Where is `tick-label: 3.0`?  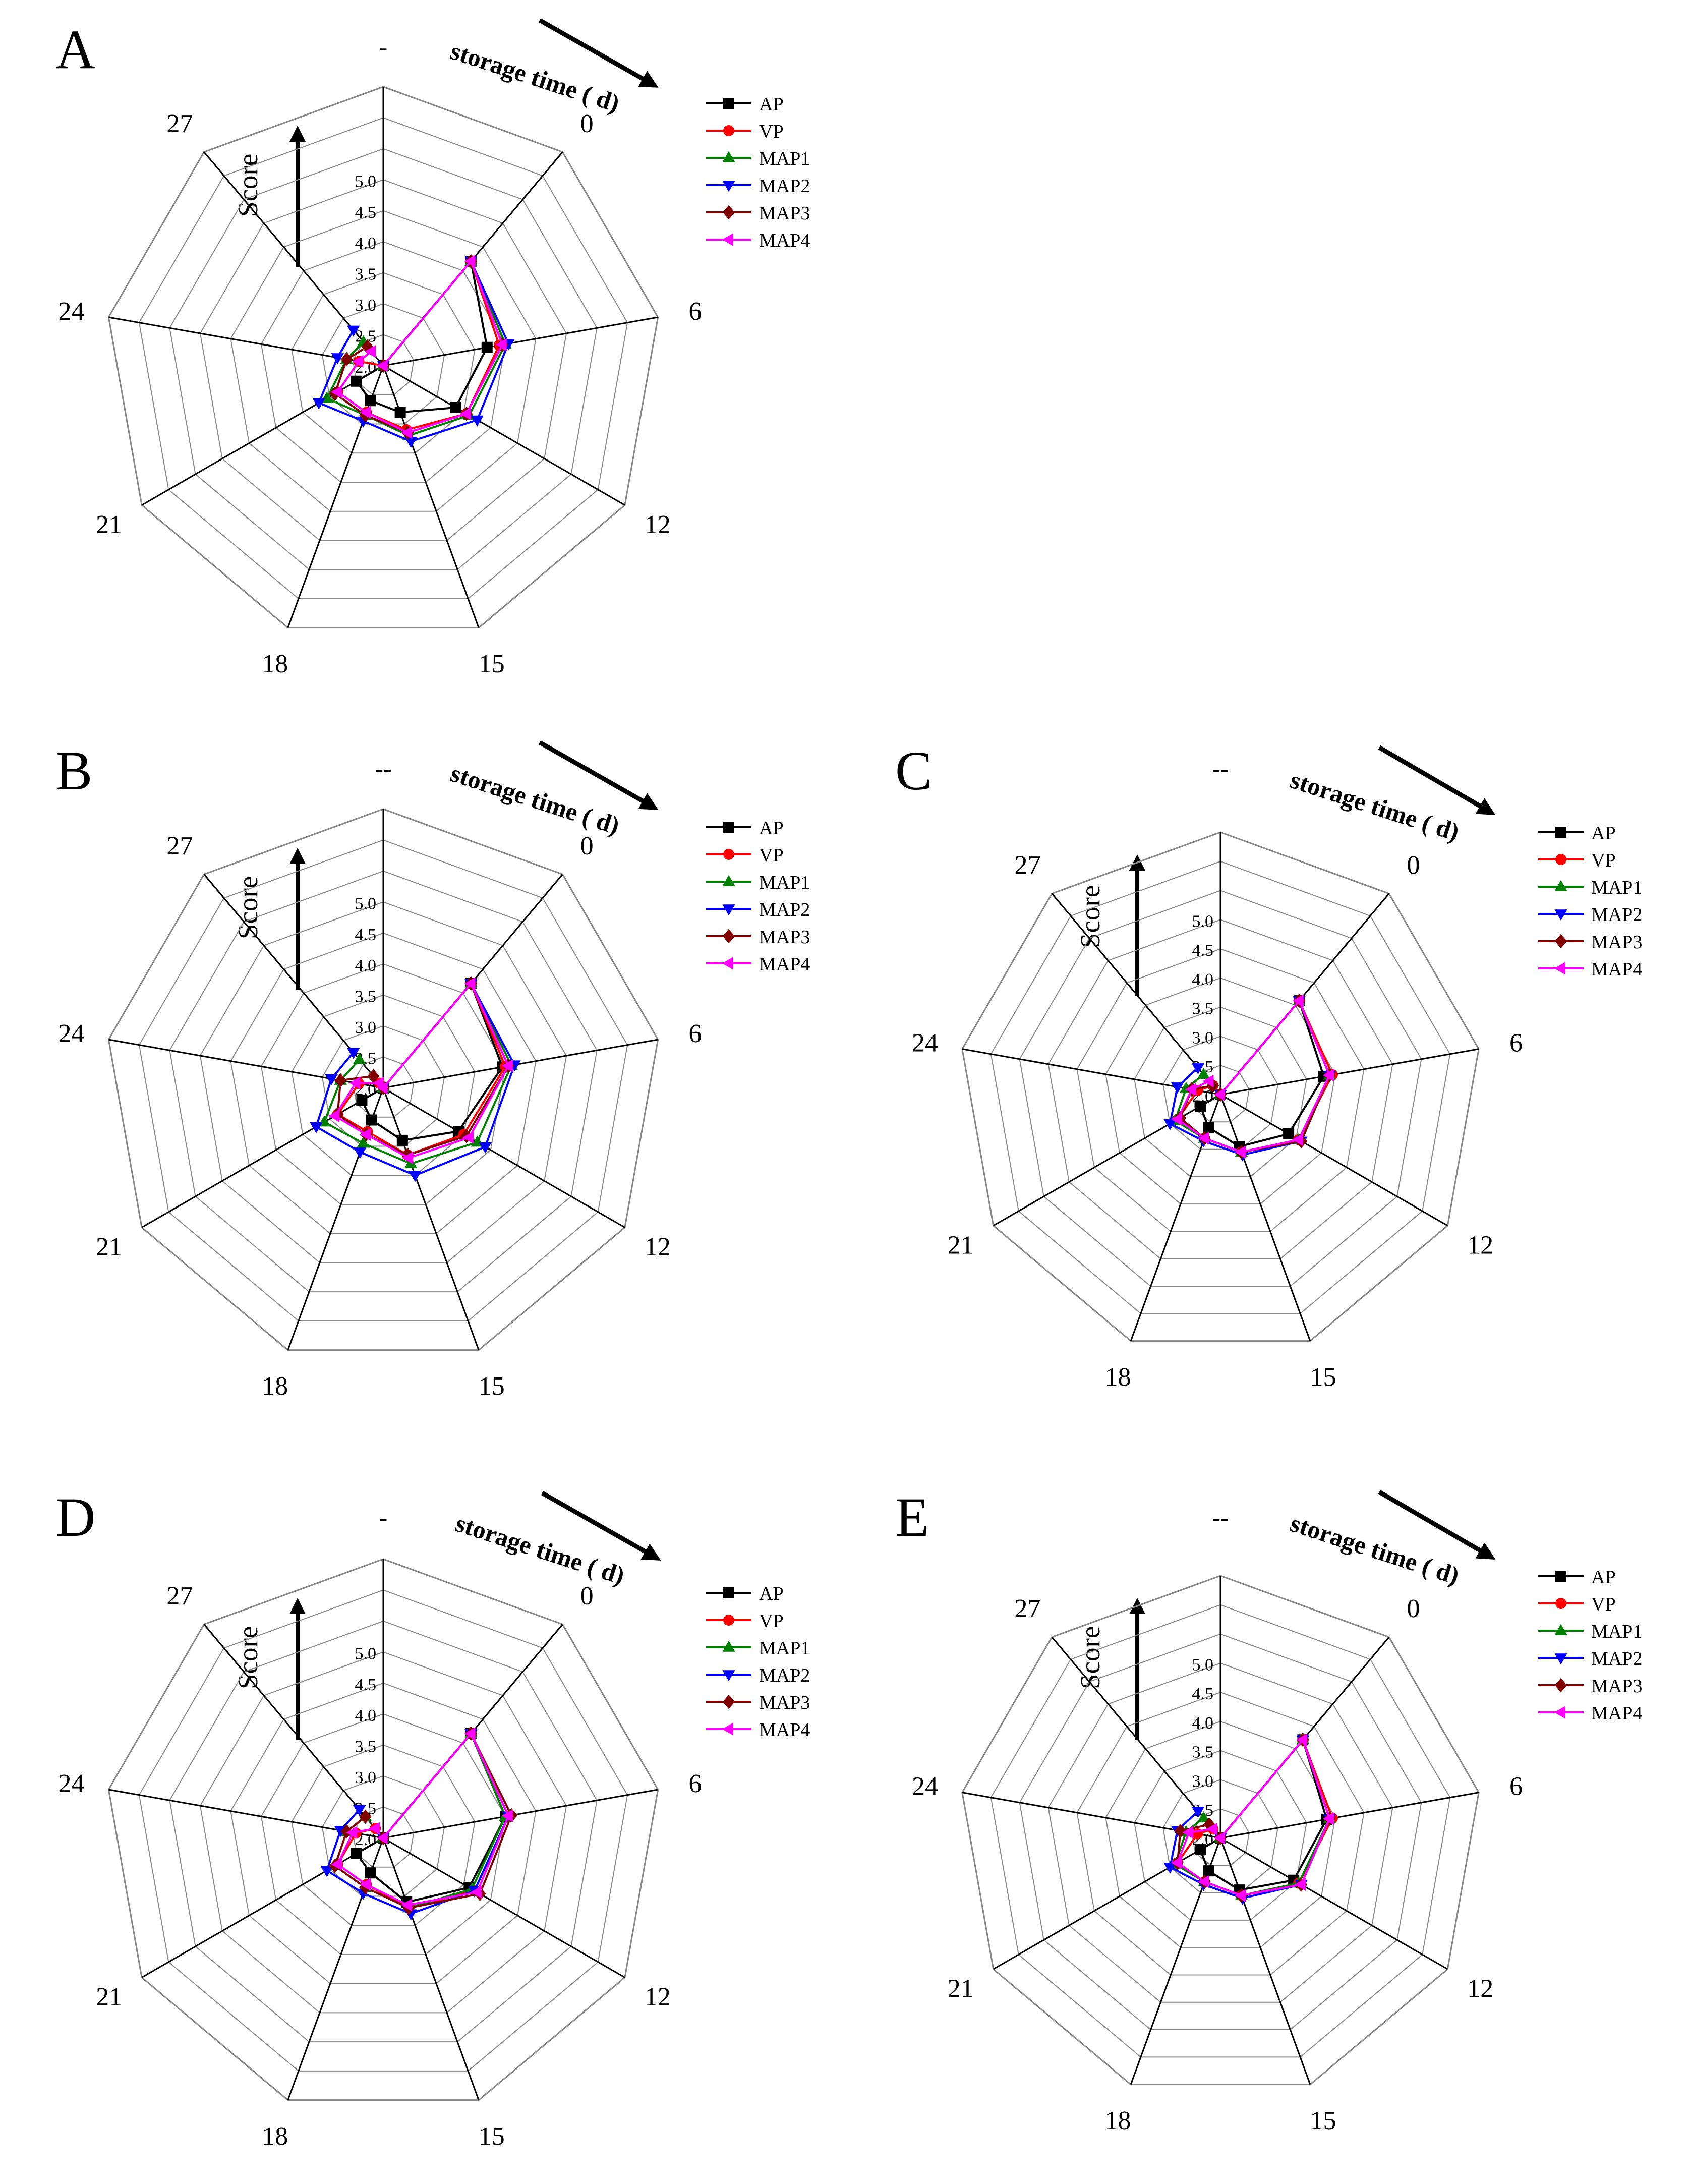
tick-label: 3.0 is located at coordinates (366, 1027).